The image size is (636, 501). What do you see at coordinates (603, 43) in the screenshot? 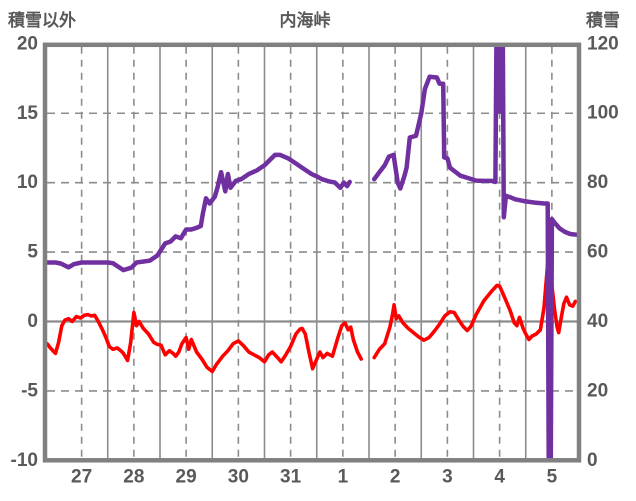
I see `y-axis-right-tick: 120` at bounding box center [603, 43].